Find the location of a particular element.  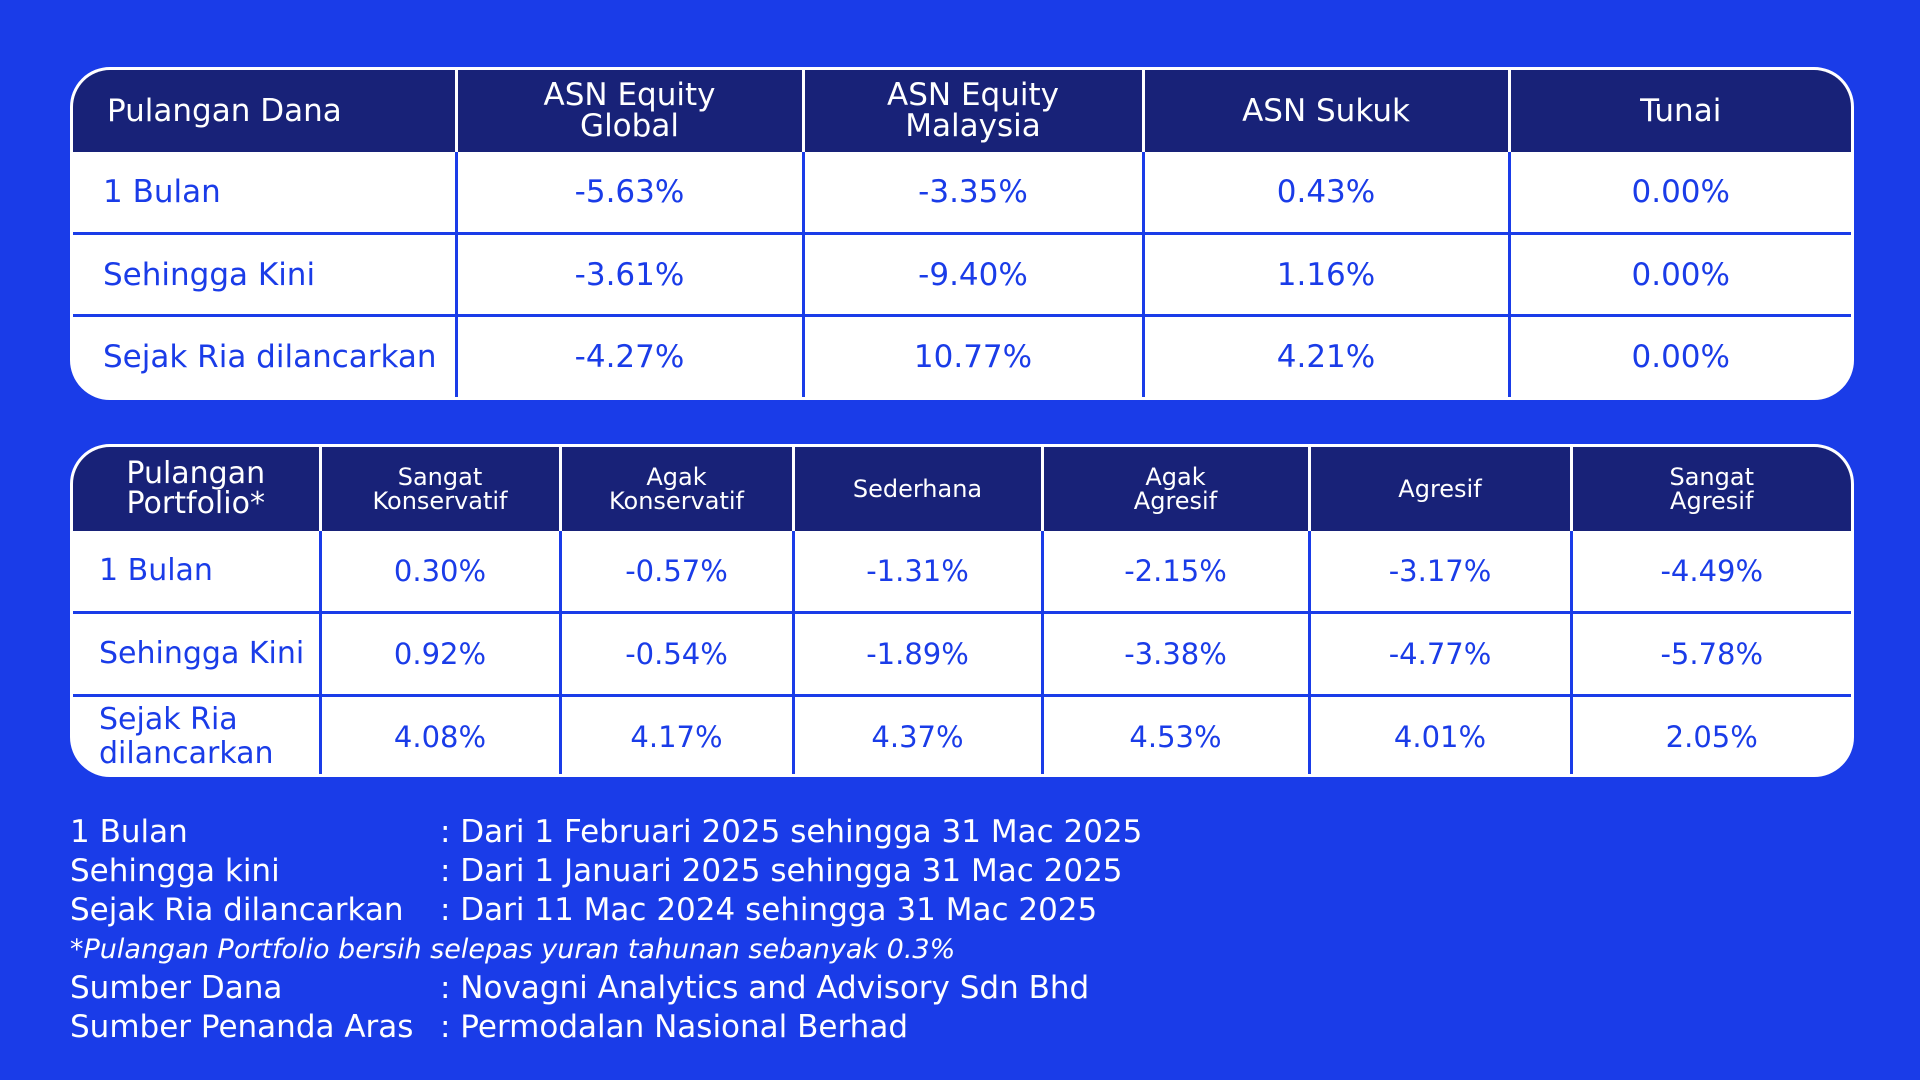

table-cell: 4.08% is located at coordinates (441, 734).